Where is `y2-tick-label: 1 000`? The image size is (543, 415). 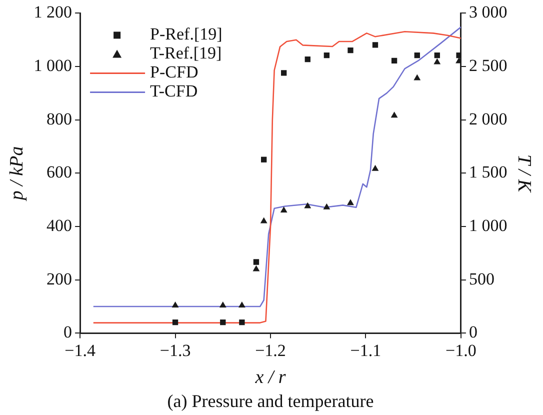
y2-tick-label: 1 000 is located at coordinates (488, 225).